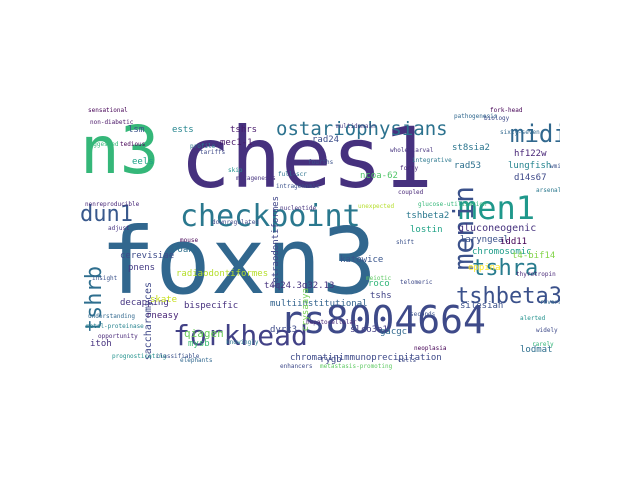 This screenshot has width=640, height=480. What do you see at coordinates (298, 186) in the screenshot?
I see `word-intragenomic: intragenomic` at bounding box center [298, 186].